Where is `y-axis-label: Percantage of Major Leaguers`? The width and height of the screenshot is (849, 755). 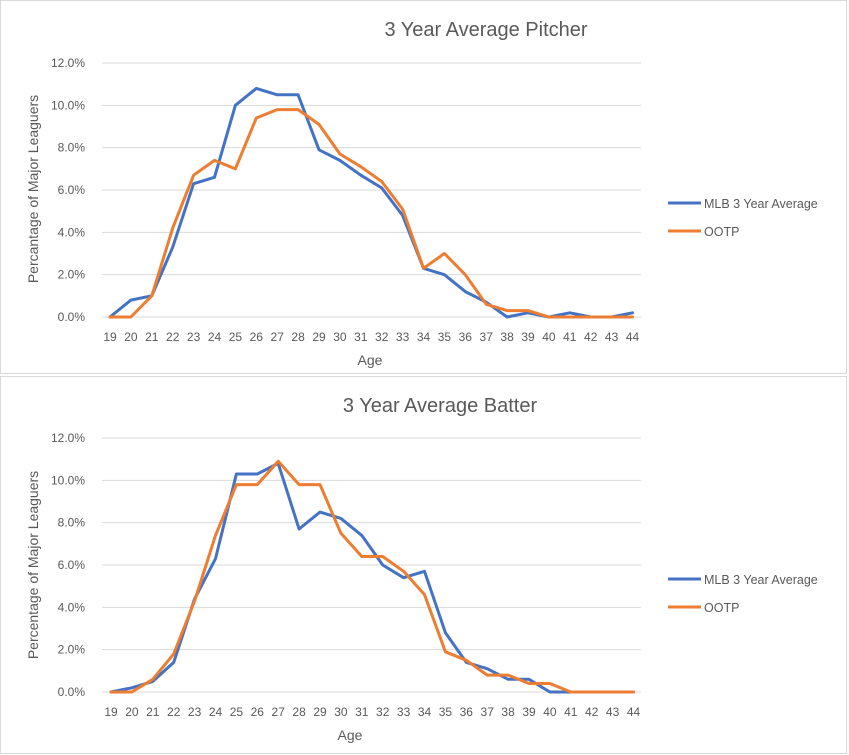 y-axis-label: Percantage of Major Leaguers is located at coordinates (33, 189).